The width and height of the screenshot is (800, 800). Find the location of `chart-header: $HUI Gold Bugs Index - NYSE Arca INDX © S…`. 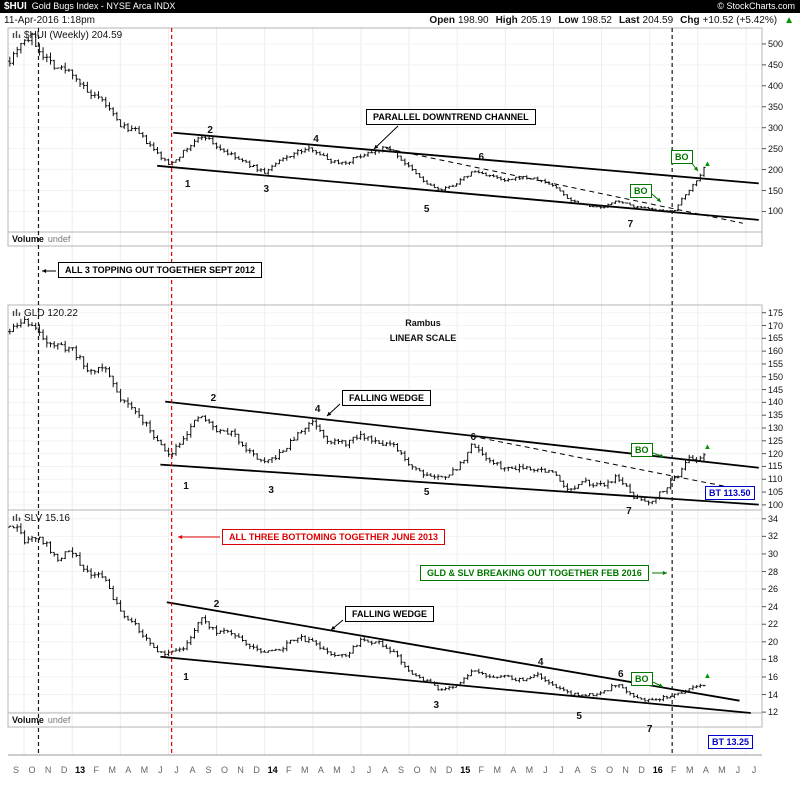

chart-header: $HUI Gold Bugs Index - NYSE Arca INDX © S… is located at coordinates (400, 6).